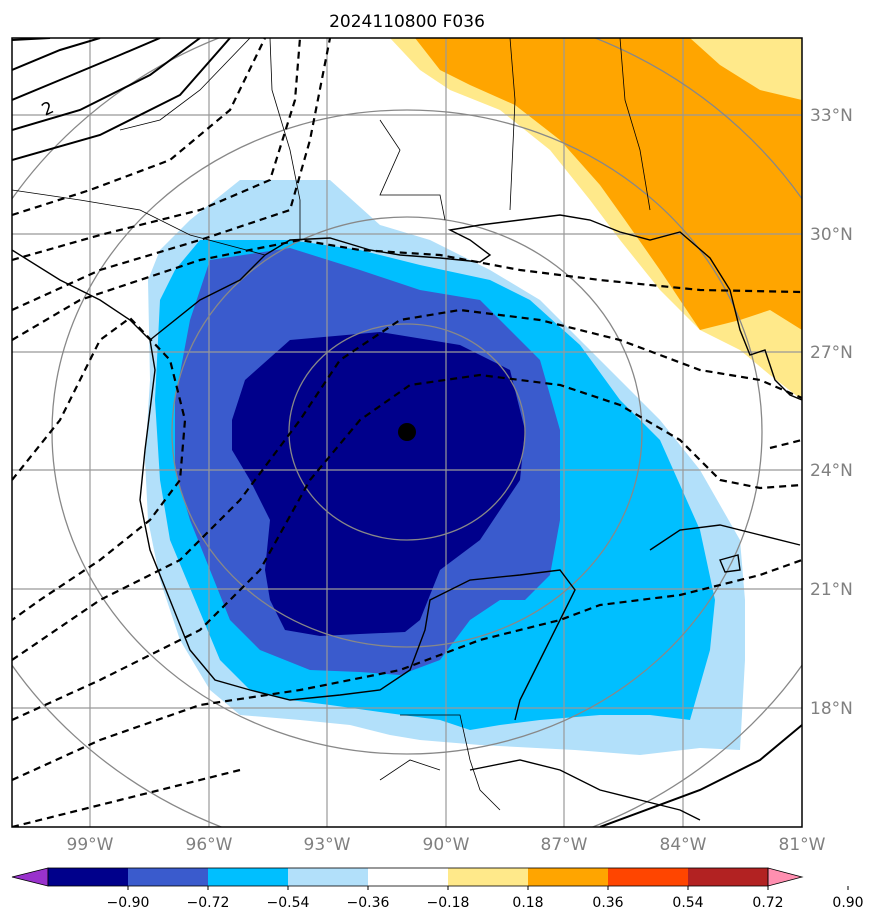 This screenshot has width=873, height=924. I want to click on lon-label: 93°W, so click(327, 845).